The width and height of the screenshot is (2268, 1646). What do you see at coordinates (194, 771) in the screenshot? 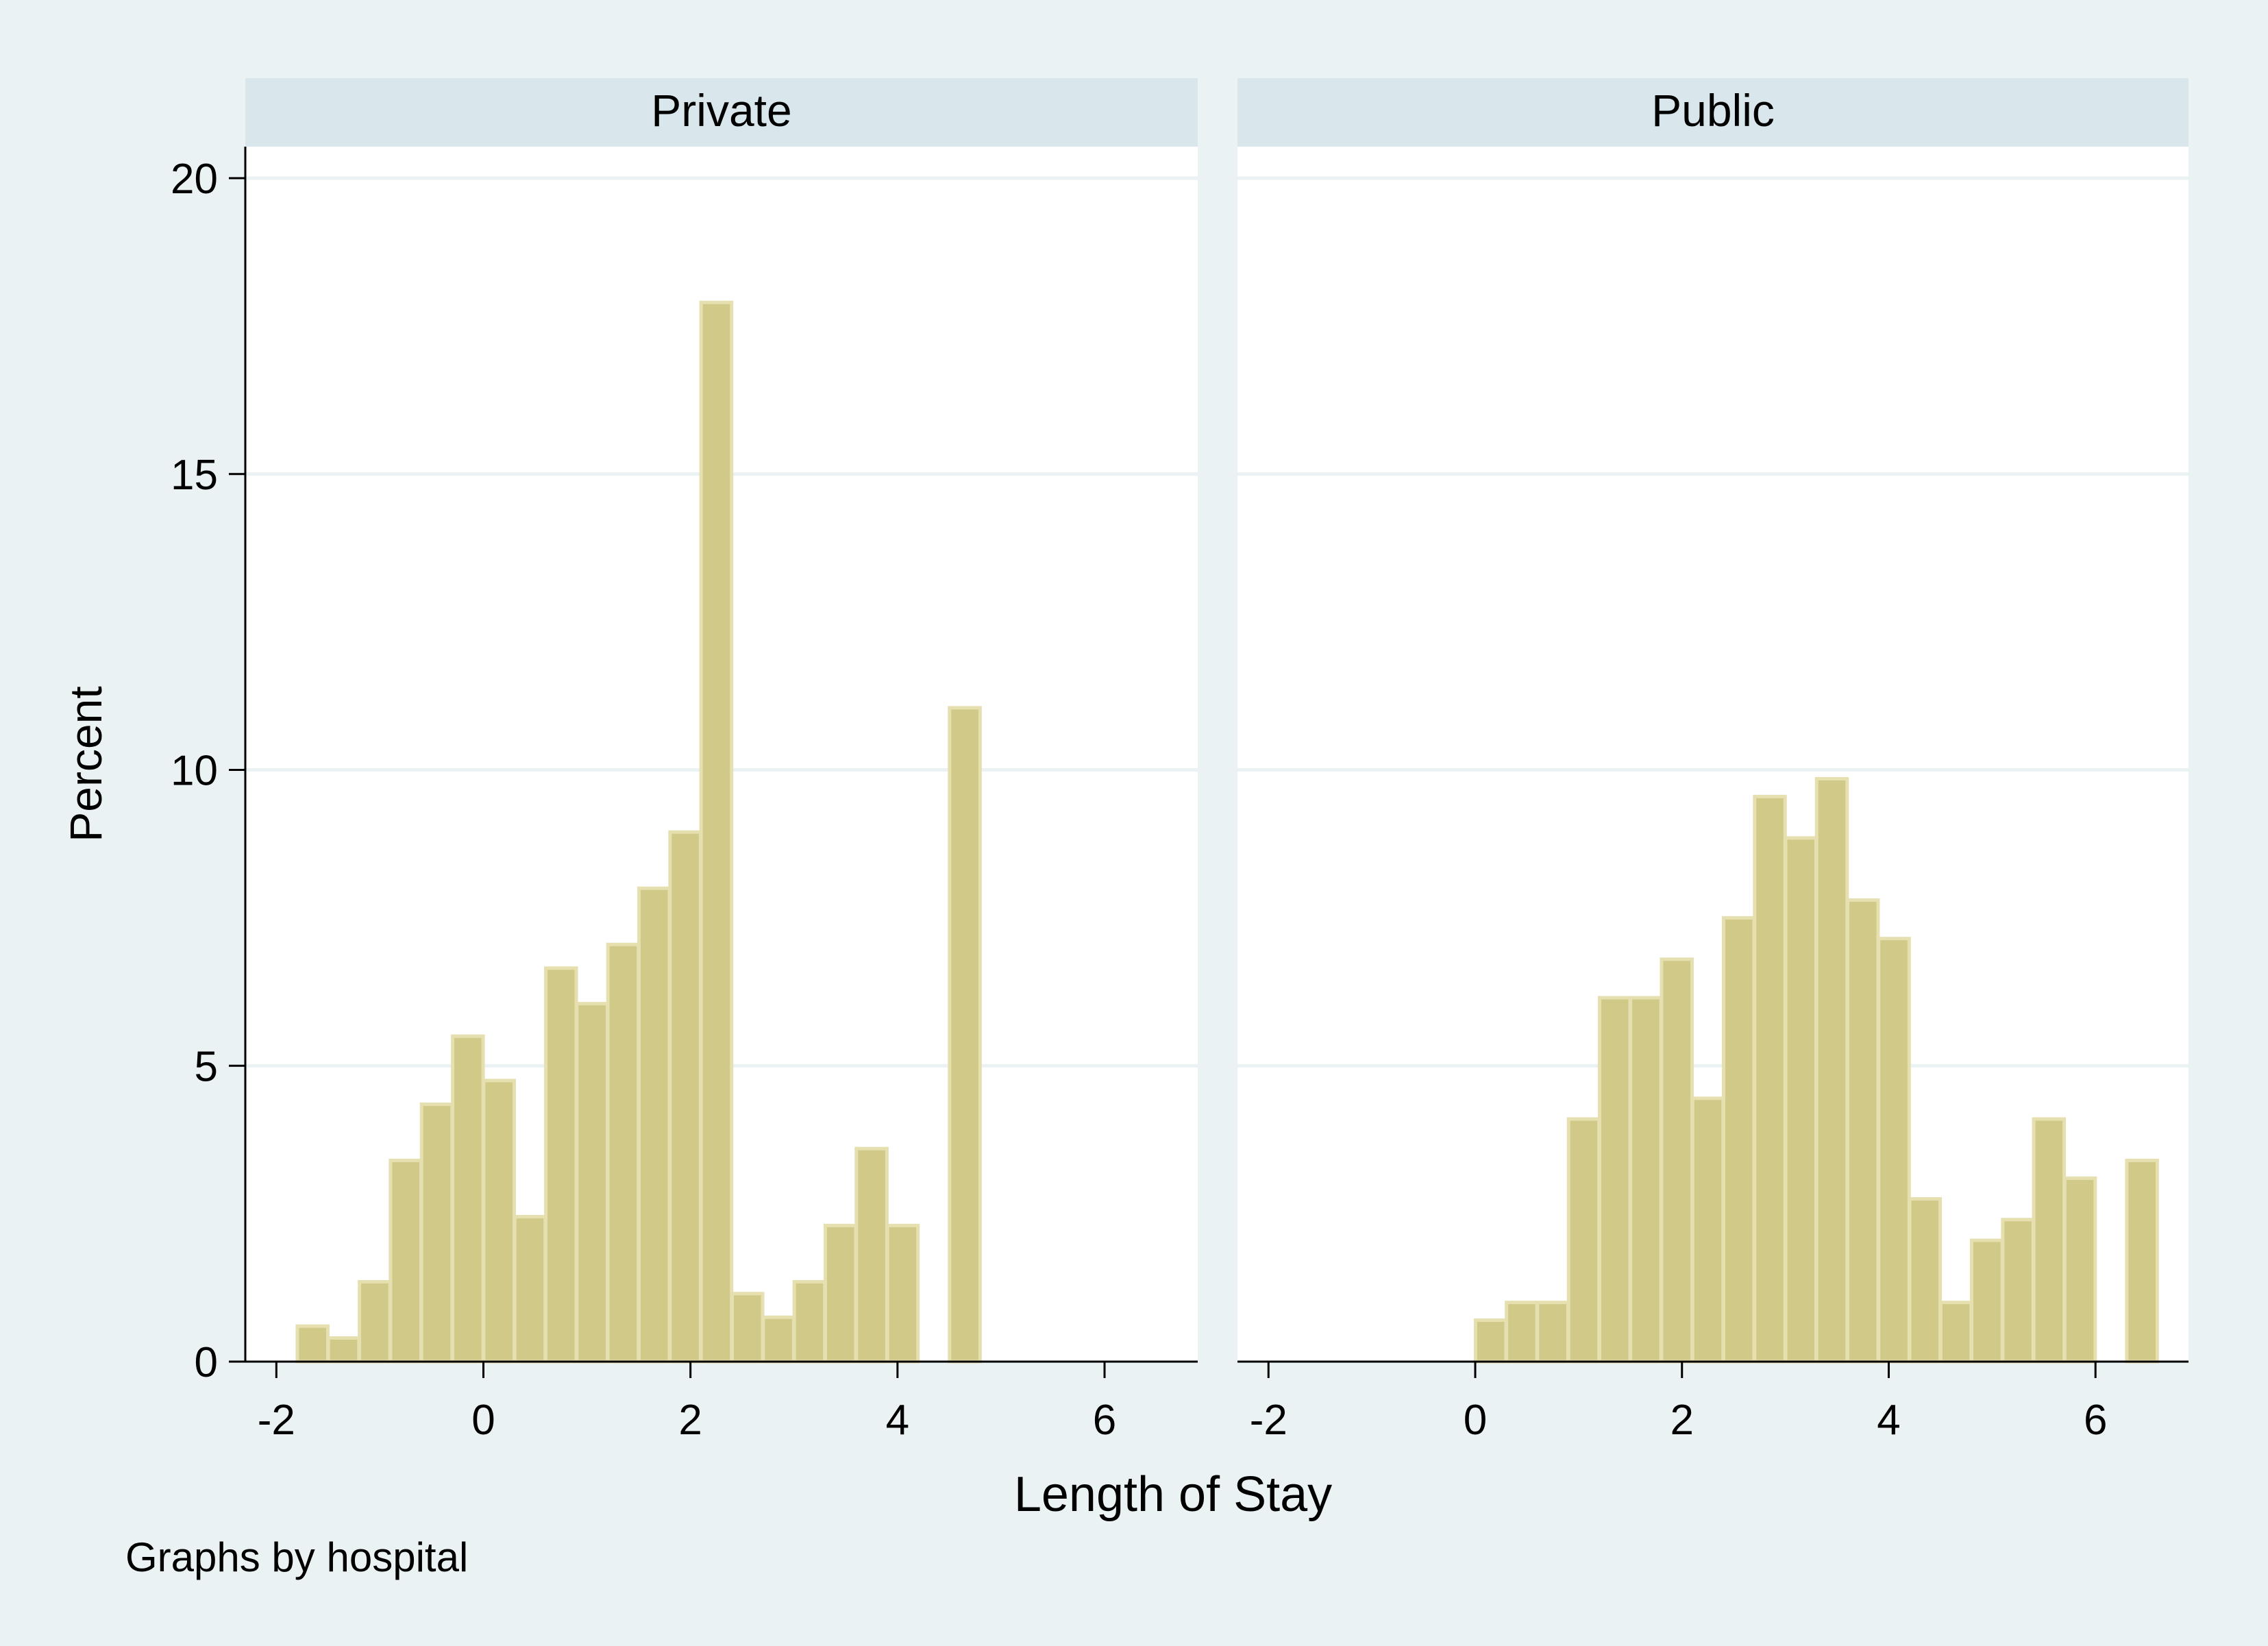
I see `y-tick-label: 10` at bounding box center [194, 771].